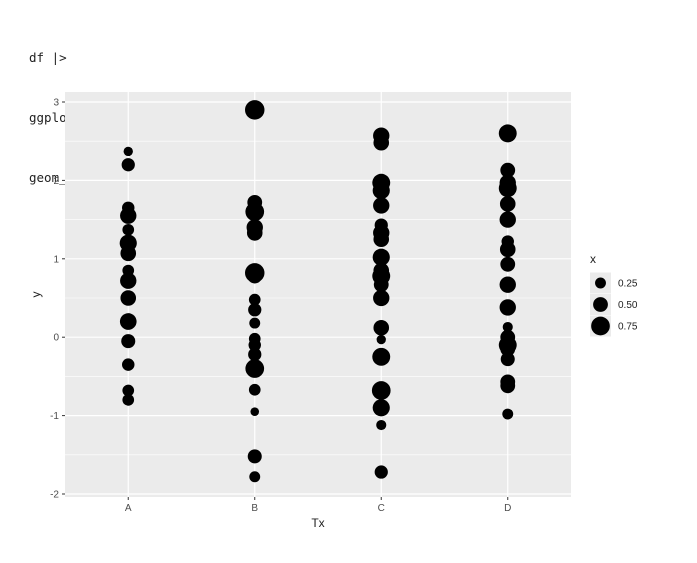  What do you see at coordinates (628, 305) in the screenshot?
I see `legend-label: 0.50` at bounding box center [628, 305].